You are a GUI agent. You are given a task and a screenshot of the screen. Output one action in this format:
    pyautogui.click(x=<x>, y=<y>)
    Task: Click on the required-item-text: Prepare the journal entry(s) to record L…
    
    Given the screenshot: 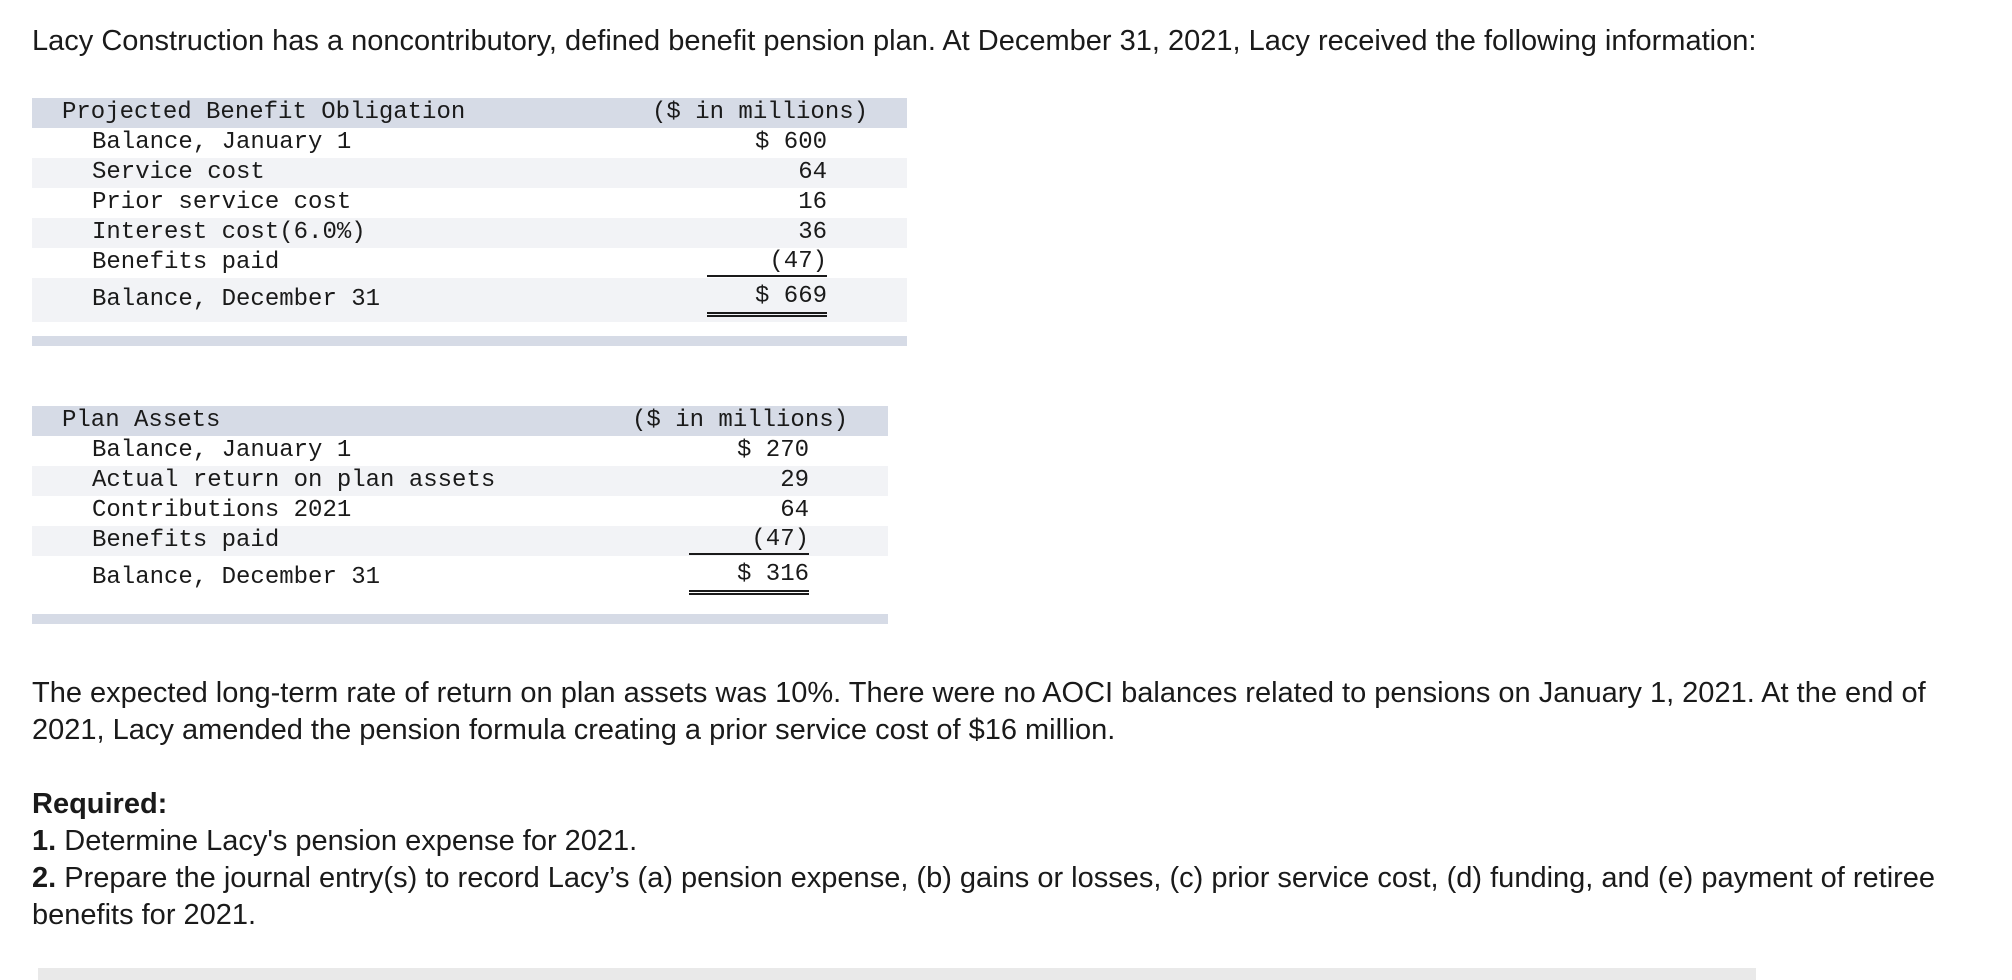 What is the action you would take?
    pyautogui.click(x=984, y=896)
    